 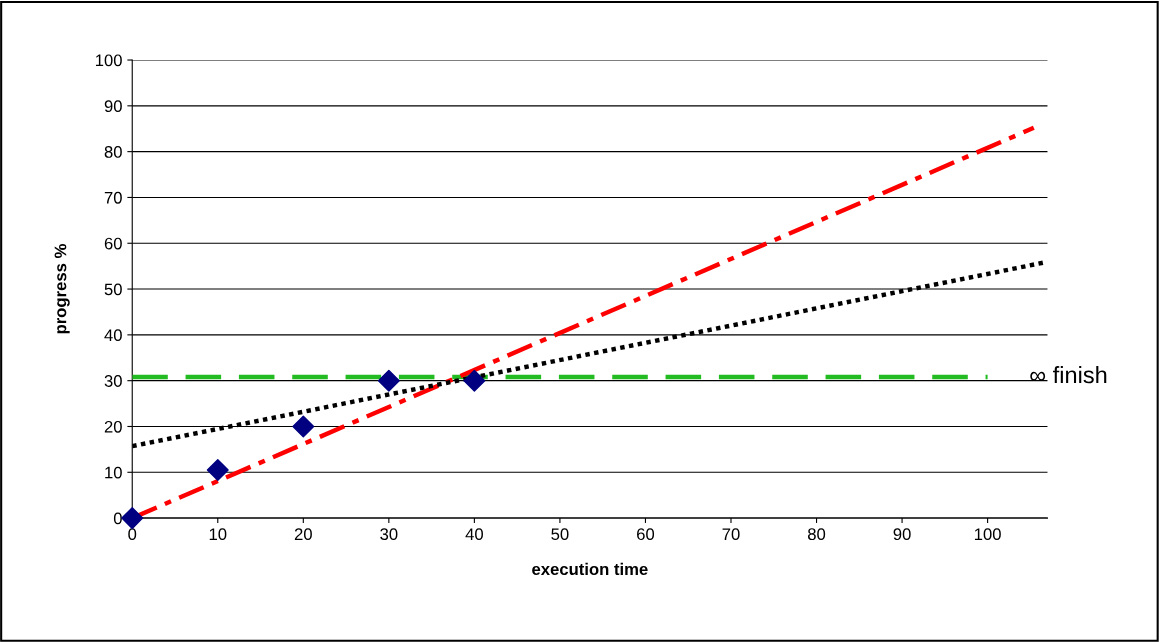 What do you see at coordinates (113, 243) in the screenshot?
I see `y-tick-label: 60` at bounding box center [113, 243].